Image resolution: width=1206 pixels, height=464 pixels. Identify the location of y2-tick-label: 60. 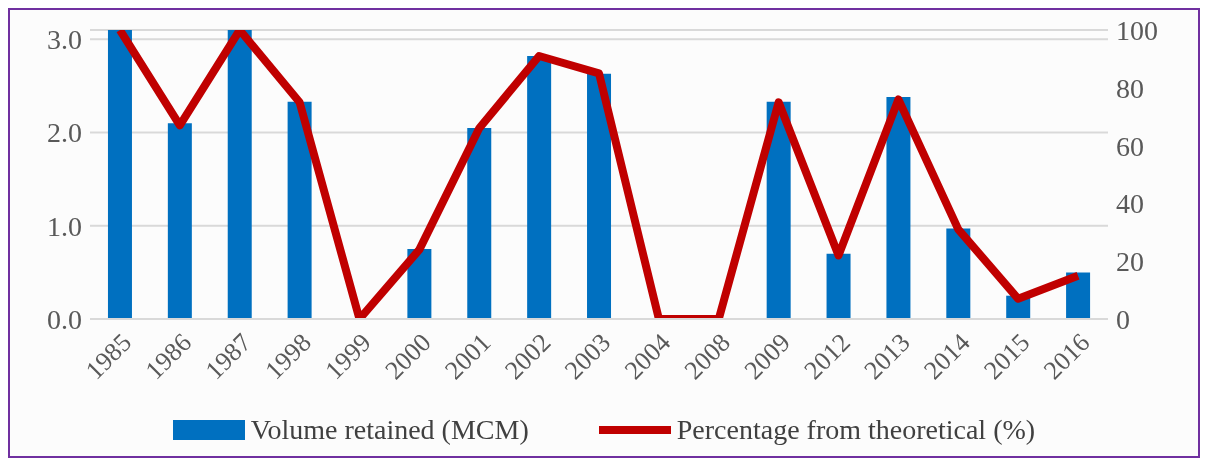
(1130, 146).